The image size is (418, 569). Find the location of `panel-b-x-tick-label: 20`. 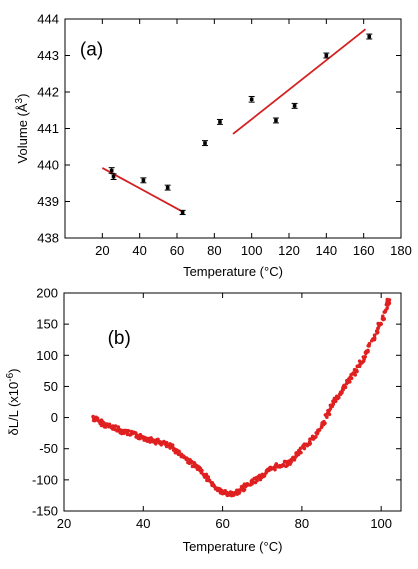

panel-b-x-tick-label: 20 is located at coordinates (64, 523).